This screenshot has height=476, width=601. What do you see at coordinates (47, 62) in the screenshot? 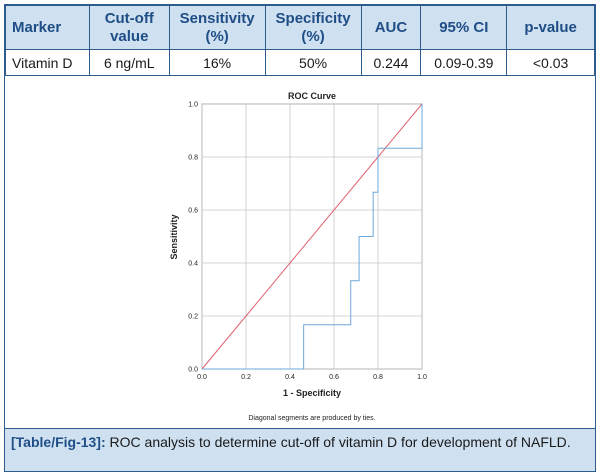
I see `cell-marker: Vitamin D` at bounding box center [47, 62].